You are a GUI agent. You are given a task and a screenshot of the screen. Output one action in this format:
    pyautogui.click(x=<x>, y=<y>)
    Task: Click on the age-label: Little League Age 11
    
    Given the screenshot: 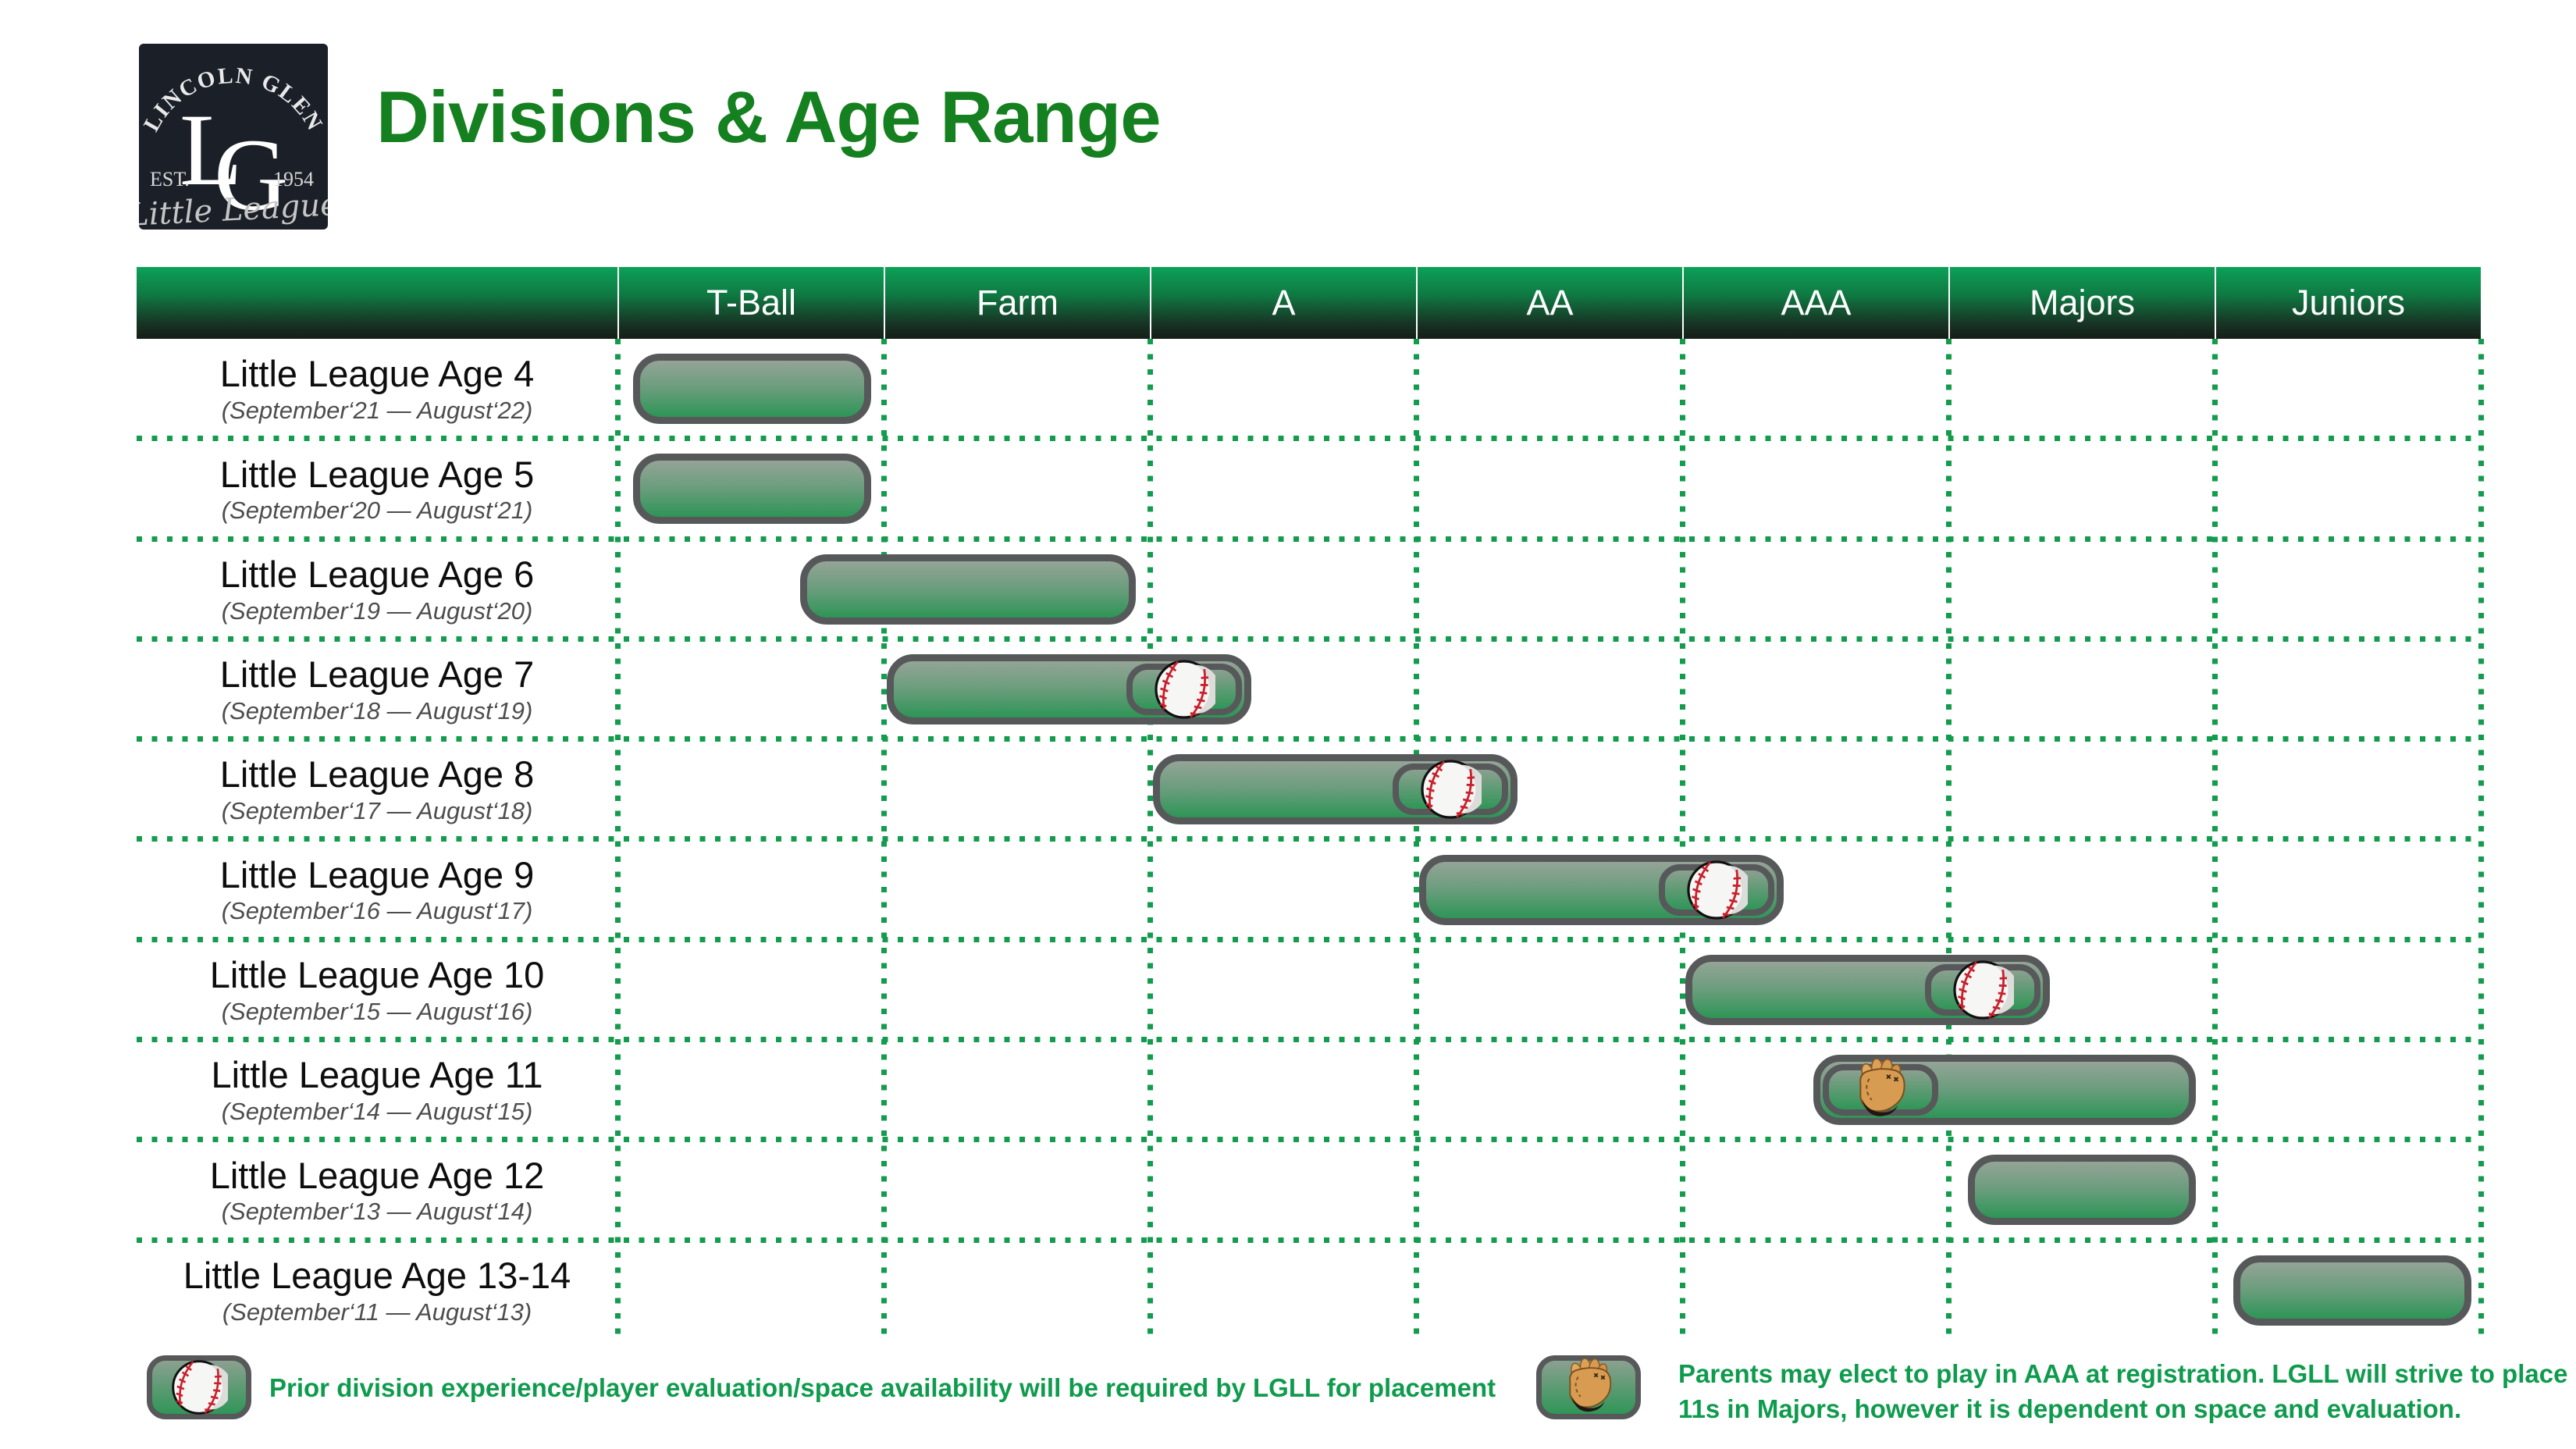 What is the action you would take?
    pyautogui.click(x=377, y=1075)
    